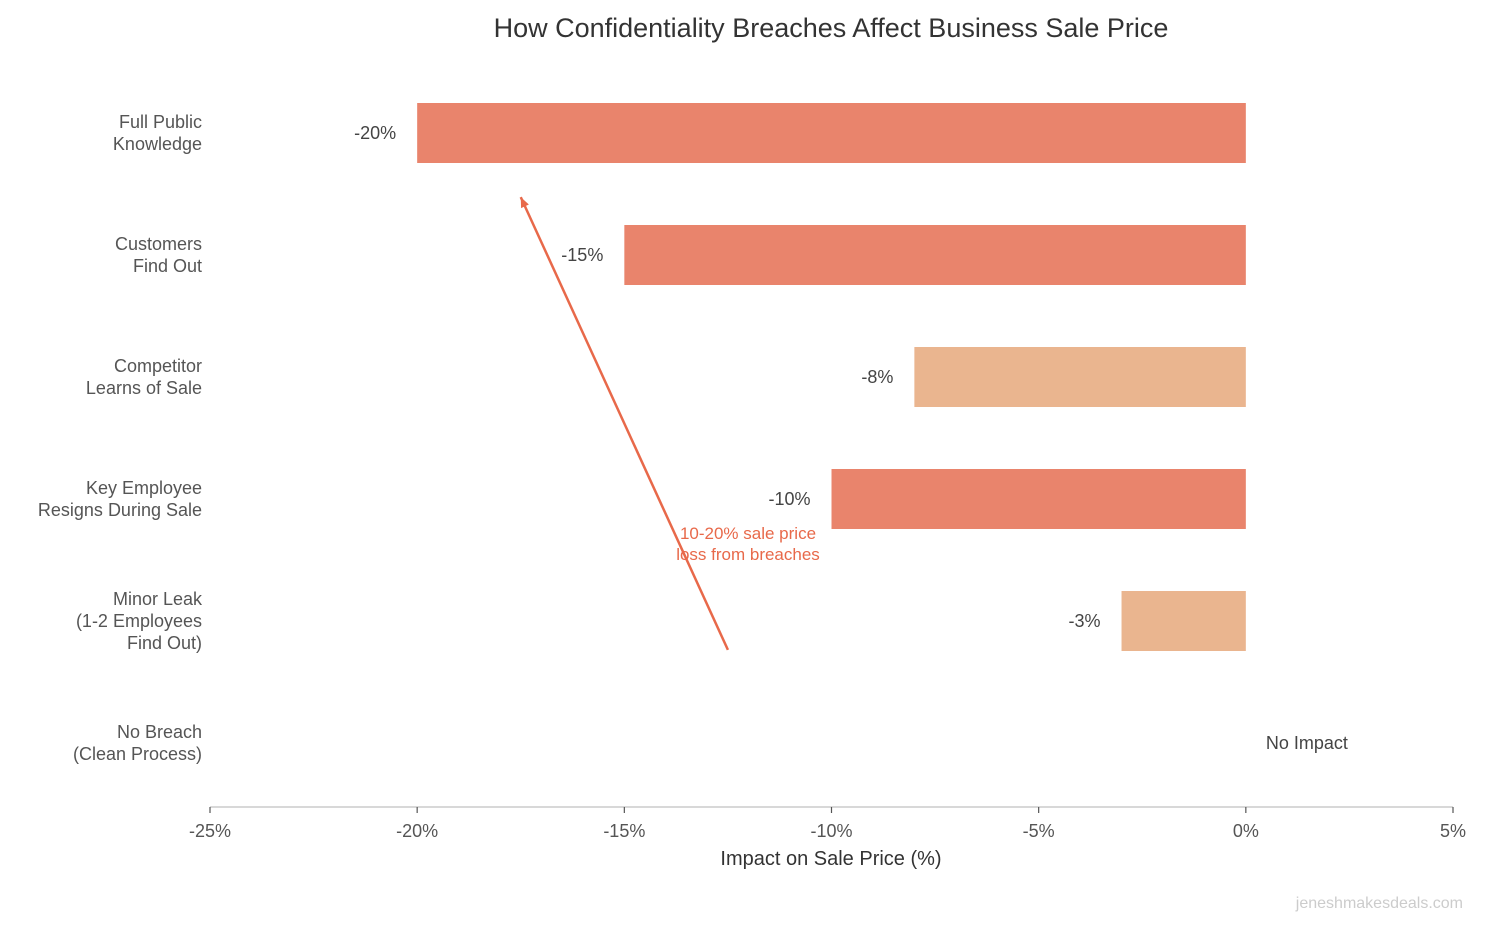 This screenshot has height=930, width=1485. Describe the element at coordinates (144, 377) in the screenshot. I see `category-label: Competitor Learns of Sale` at that location.